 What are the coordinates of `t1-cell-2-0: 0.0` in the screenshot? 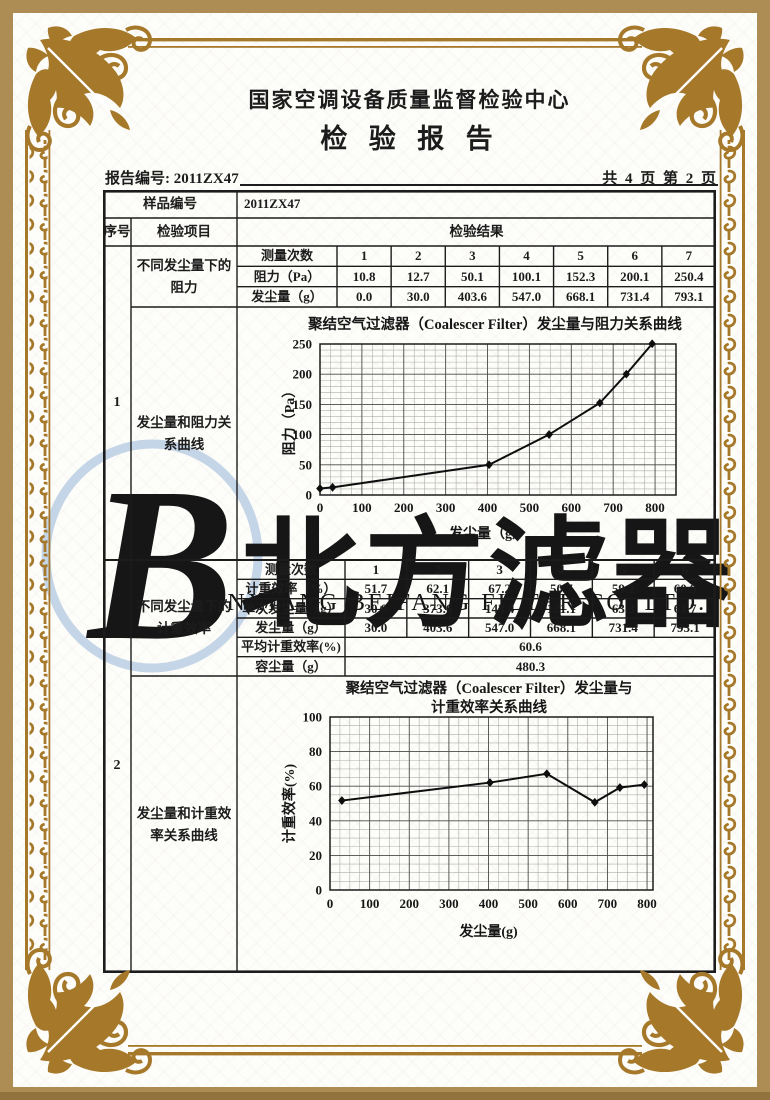 It's located at (364, 297).